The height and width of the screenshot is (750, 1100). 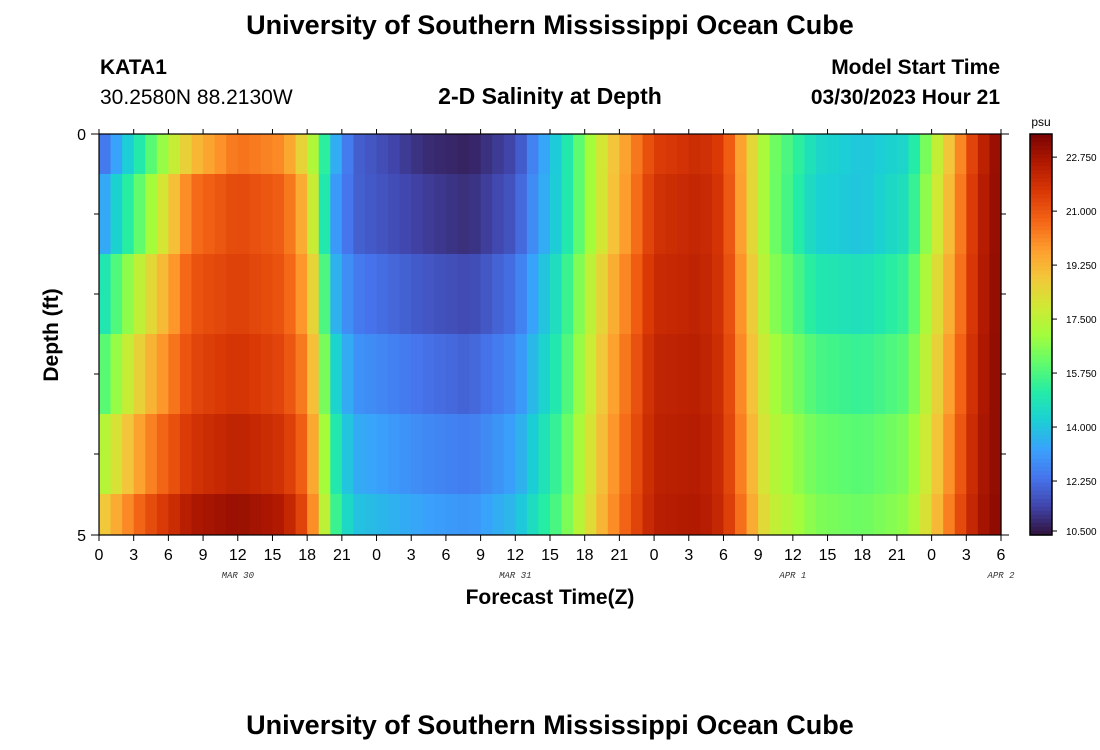 I want to click on station-name: KATA1, so click(x=133, y=67).